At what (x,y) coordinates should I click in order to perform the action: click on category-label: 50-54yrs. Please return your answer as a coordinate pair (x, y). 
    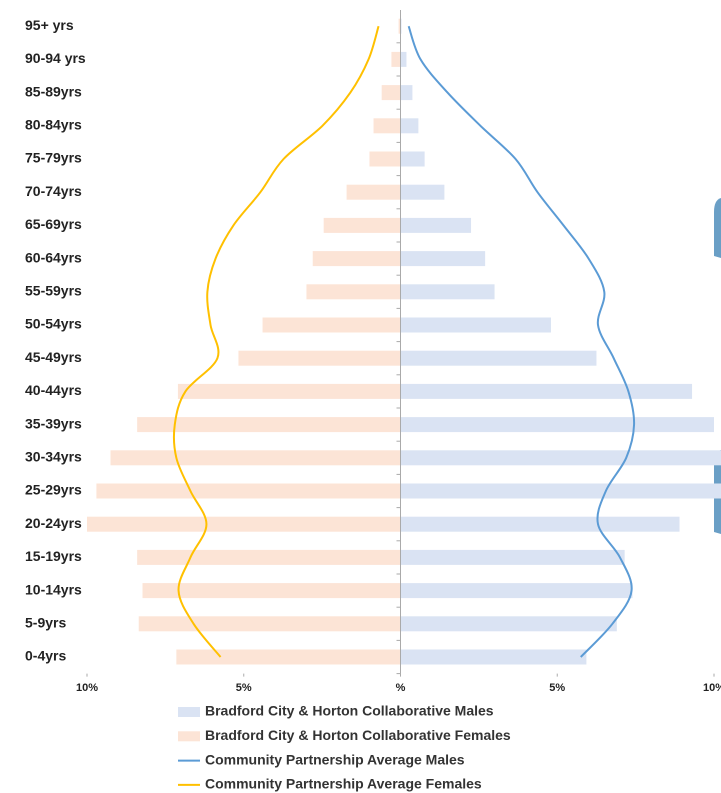
    Looking at the image, I should click on (53, 324).